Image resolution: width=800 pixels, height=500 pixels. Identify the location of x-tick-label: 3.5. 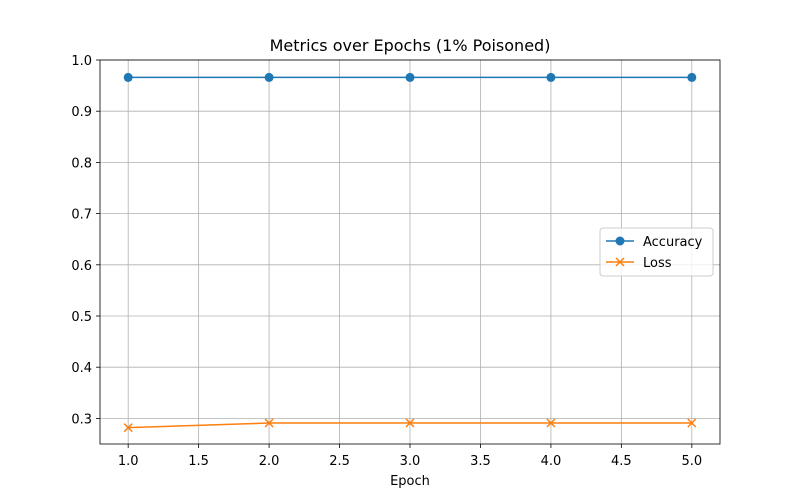
(480, 461).